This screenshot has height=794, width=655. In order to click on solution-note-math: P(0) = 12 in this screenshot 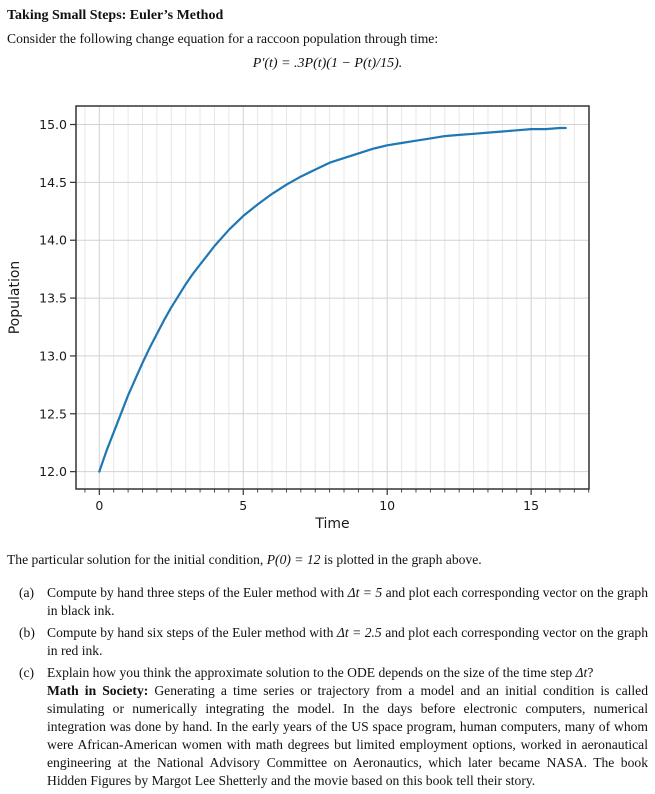, I will do `click(293, 559)`.